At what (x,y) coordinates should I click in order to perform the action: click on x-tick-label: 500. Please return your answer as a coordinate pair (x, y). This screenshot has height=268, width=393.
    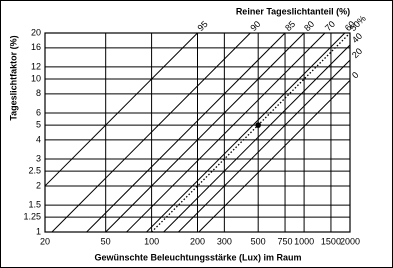
    Looking at the image, I should click on (258, 241).